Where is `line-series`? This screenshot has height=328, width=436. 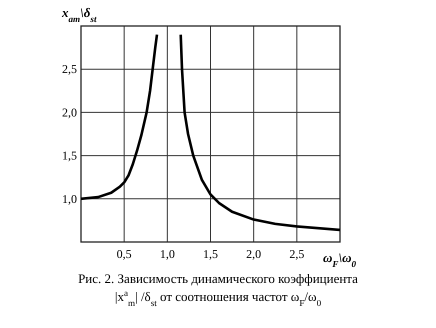 line-series is located at coordinates (119, 116).